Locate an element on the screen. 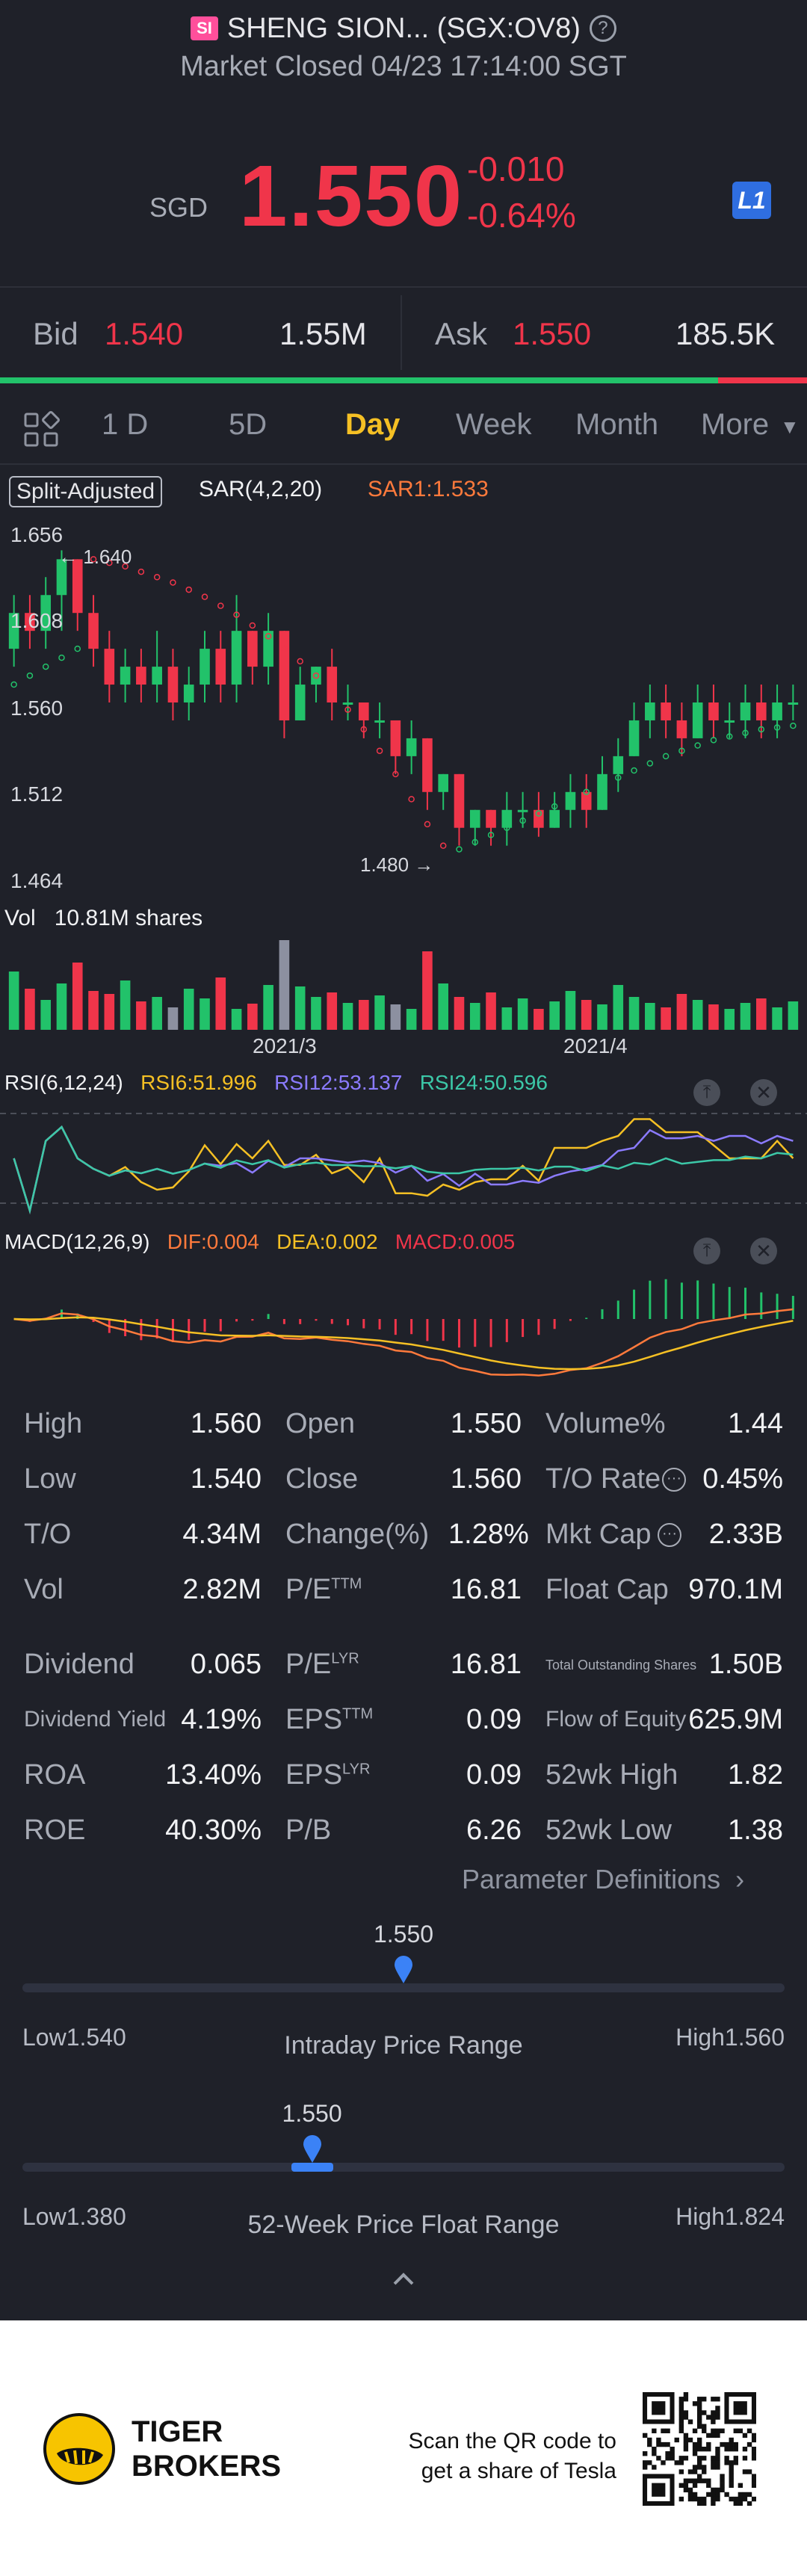  tab-more: More is located at coordinates (735, 424).